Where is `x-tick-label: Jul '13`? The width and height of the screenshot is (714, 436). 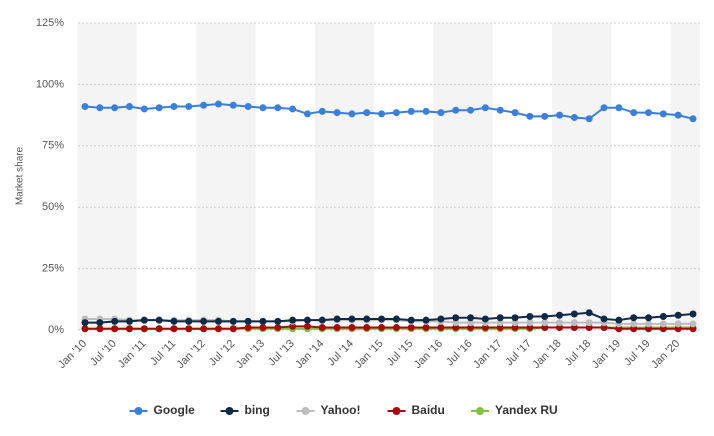 x-tick-label: Jul '13 is located at coordinates (281, 353).